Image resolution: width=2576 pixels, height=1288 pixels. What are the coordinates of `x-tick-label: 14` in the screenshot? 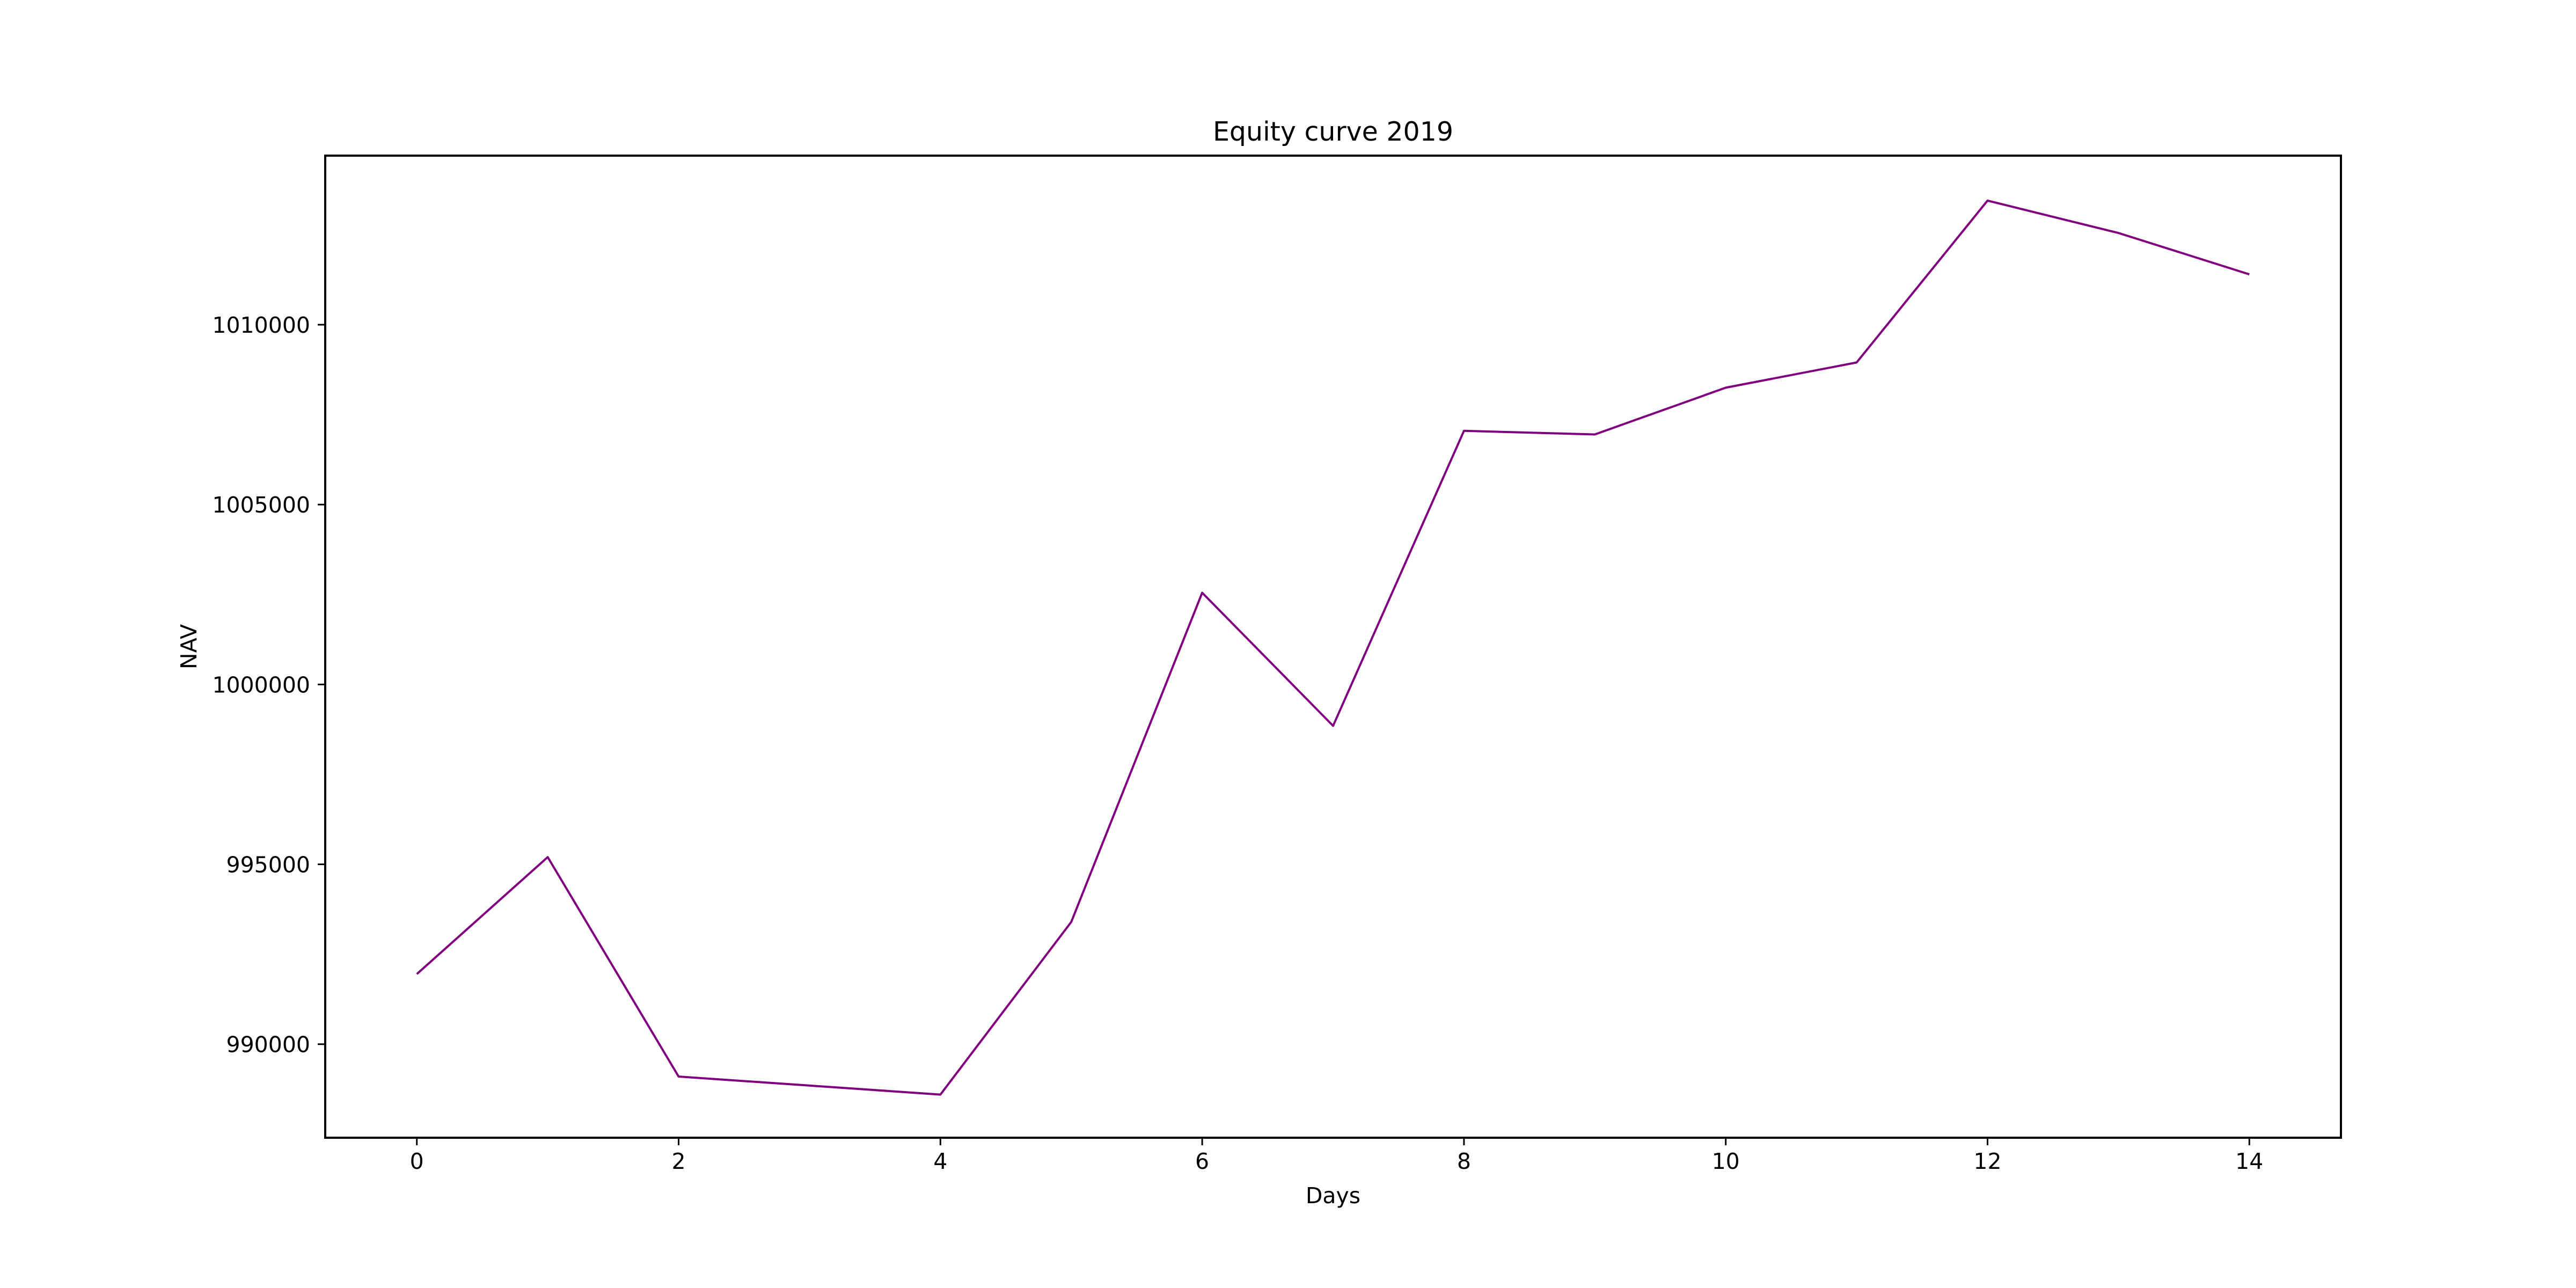 It's located at (2249, 1161).